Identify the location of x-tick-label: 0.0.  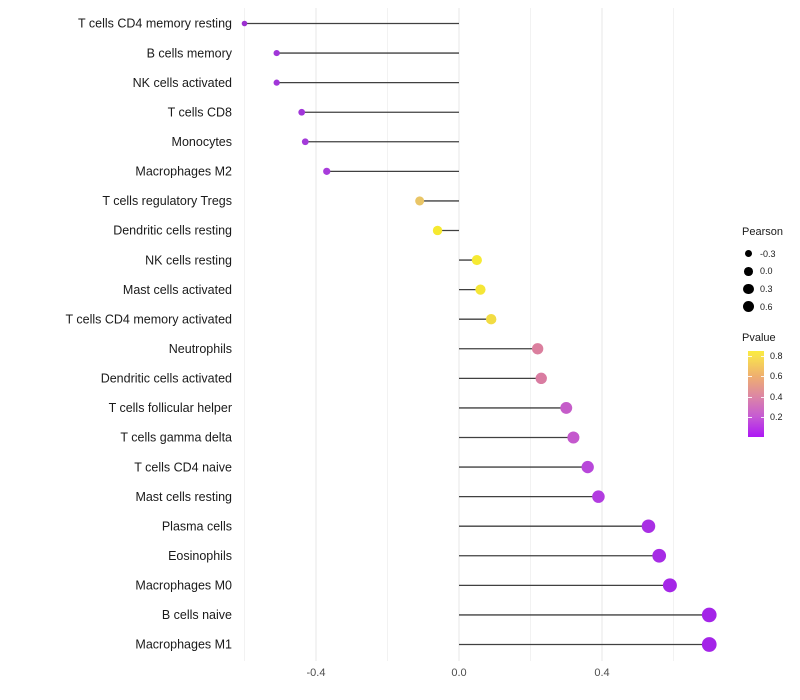
(458, 673).